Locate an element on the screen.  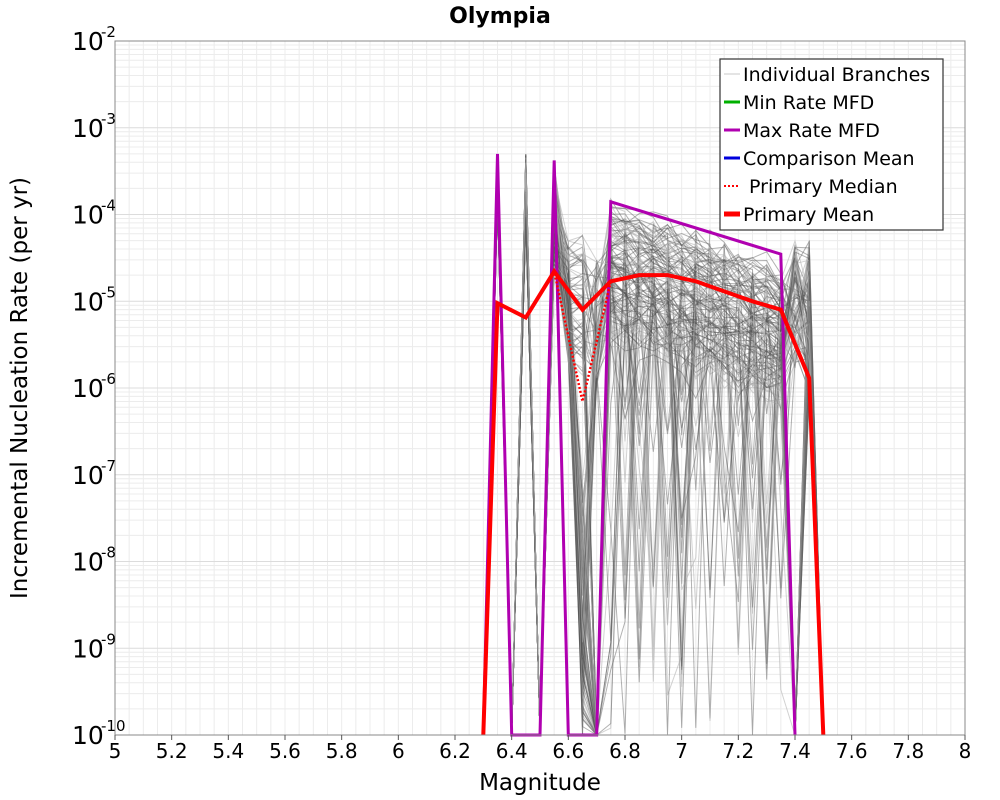
legend-box is located at coordinates (831, 144).